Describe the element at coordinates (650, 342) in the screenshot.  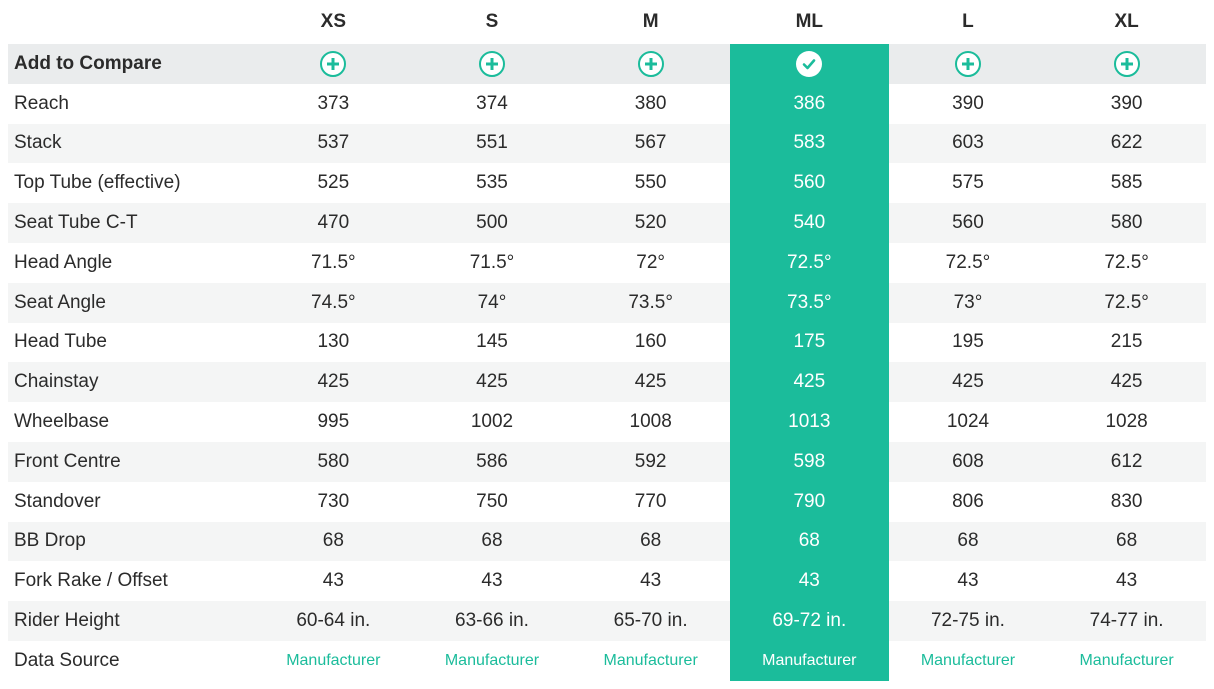
I see `table-cell: 160` at that location.